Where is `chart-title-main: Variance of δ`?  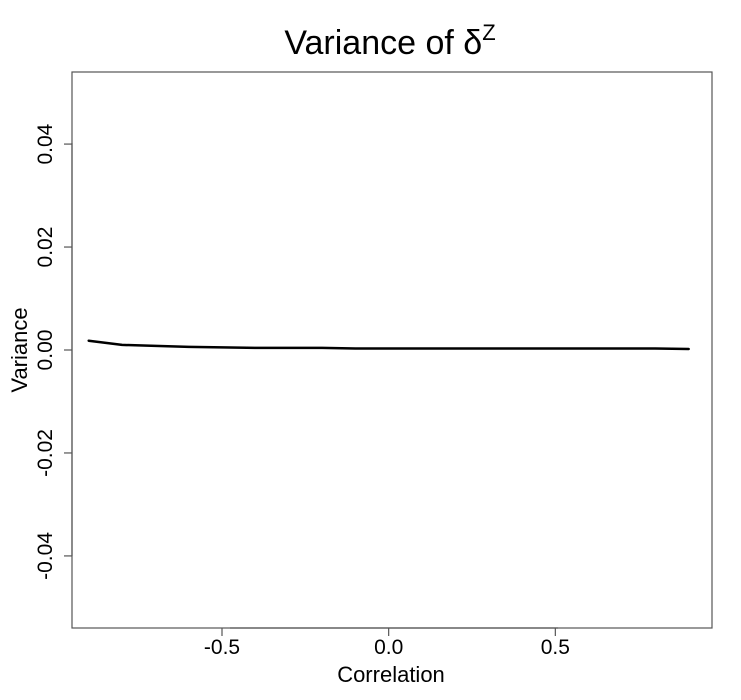
chart-title-main: Variance of δ is located at coordinates (383, 43).